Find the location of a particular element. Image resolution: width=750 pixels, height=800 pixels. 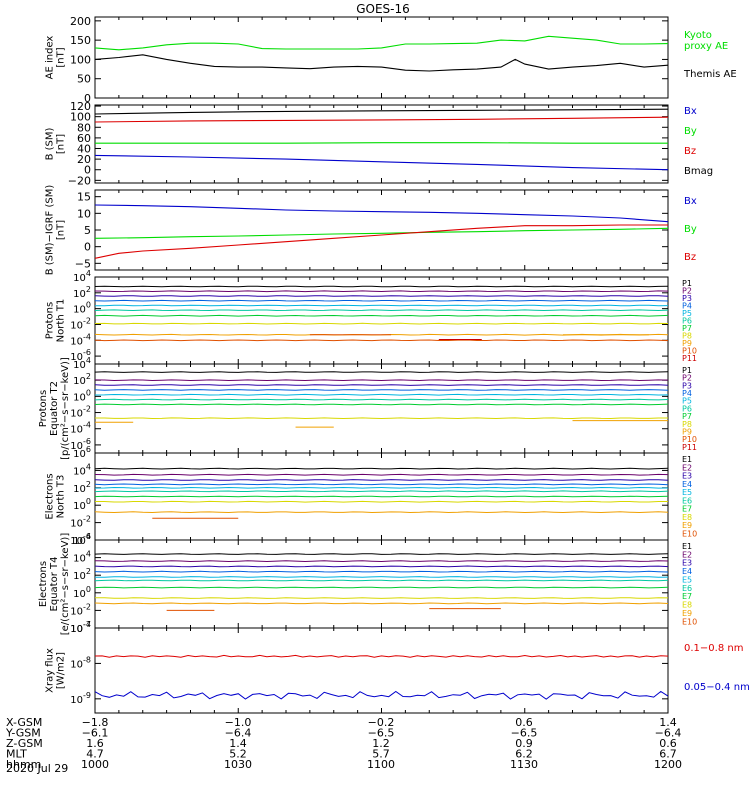

xaxis-row-value: 4.7 is located at coordinates (95, 754).